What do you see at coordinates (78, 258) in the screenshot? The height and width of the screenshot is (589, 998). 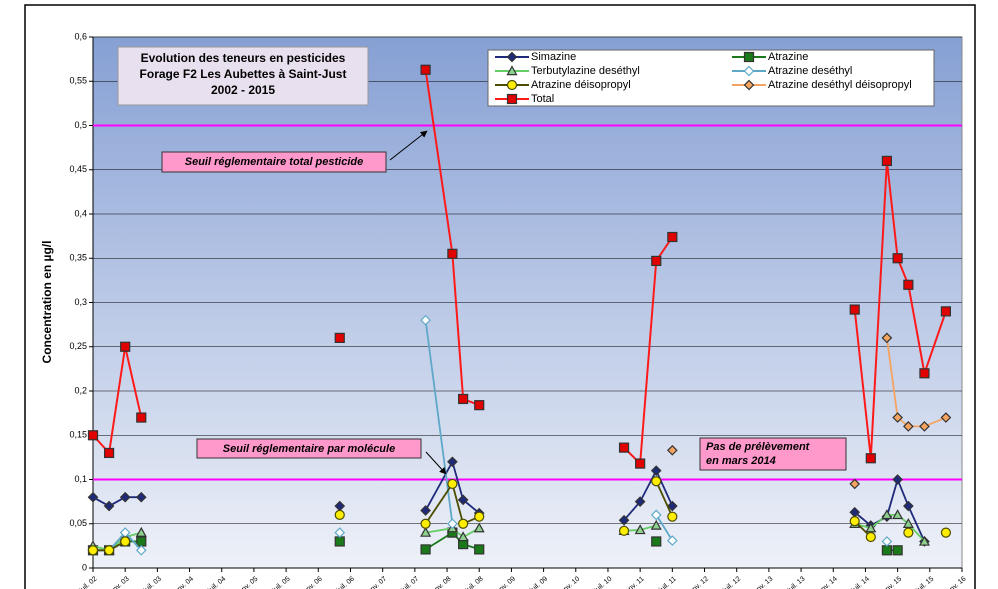 I see `y-tick-label: 0,35` at bounding box center [78, 258].